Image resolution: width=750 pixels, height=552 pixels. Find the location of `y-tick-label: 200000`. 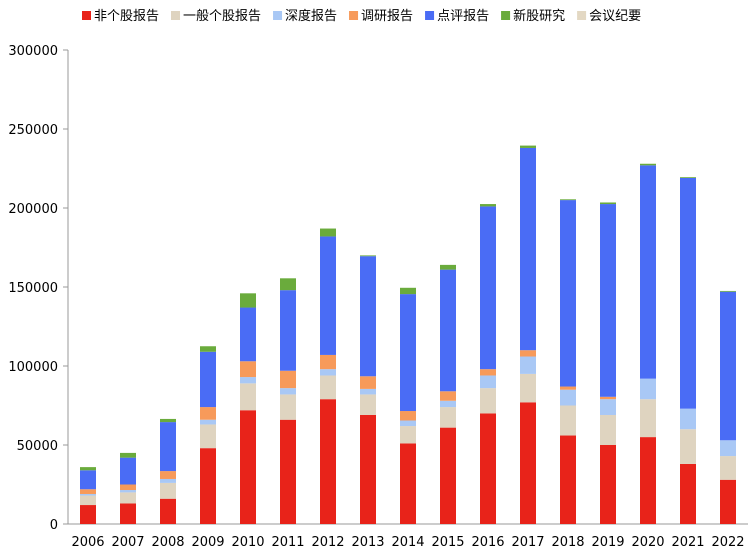

y-tick-label: 200000 is located at coordinates (33, 209).